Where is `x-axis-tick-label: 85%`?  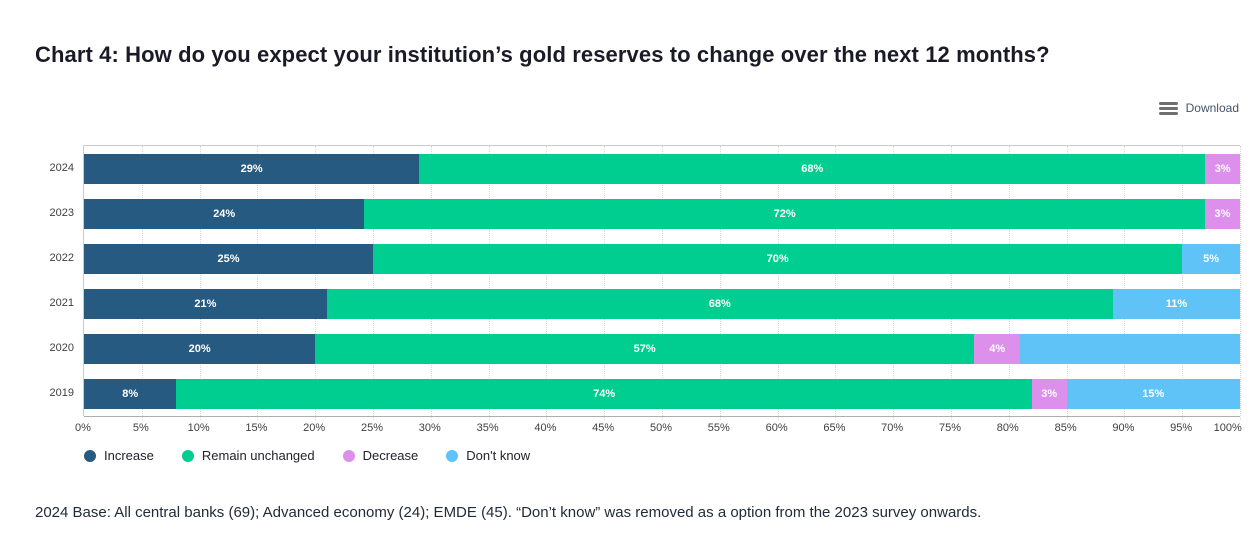 x-axis-tick-label: 85% is located at coordinates (1065, 428).